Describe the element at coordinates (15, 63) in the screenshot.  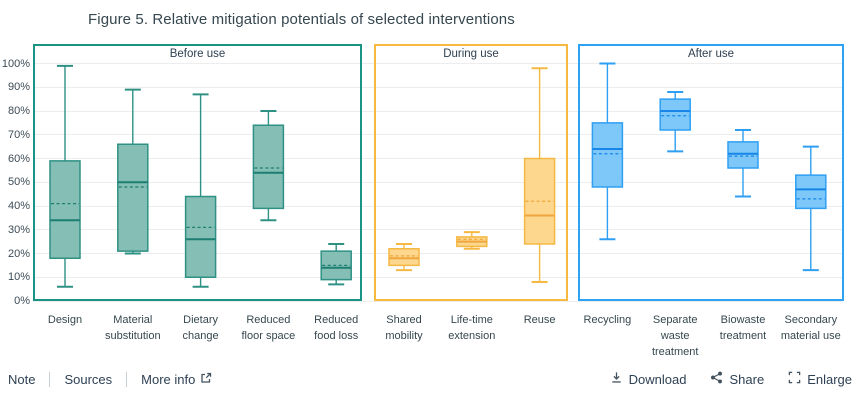
I see `y-tick-label: 100%` at that location.